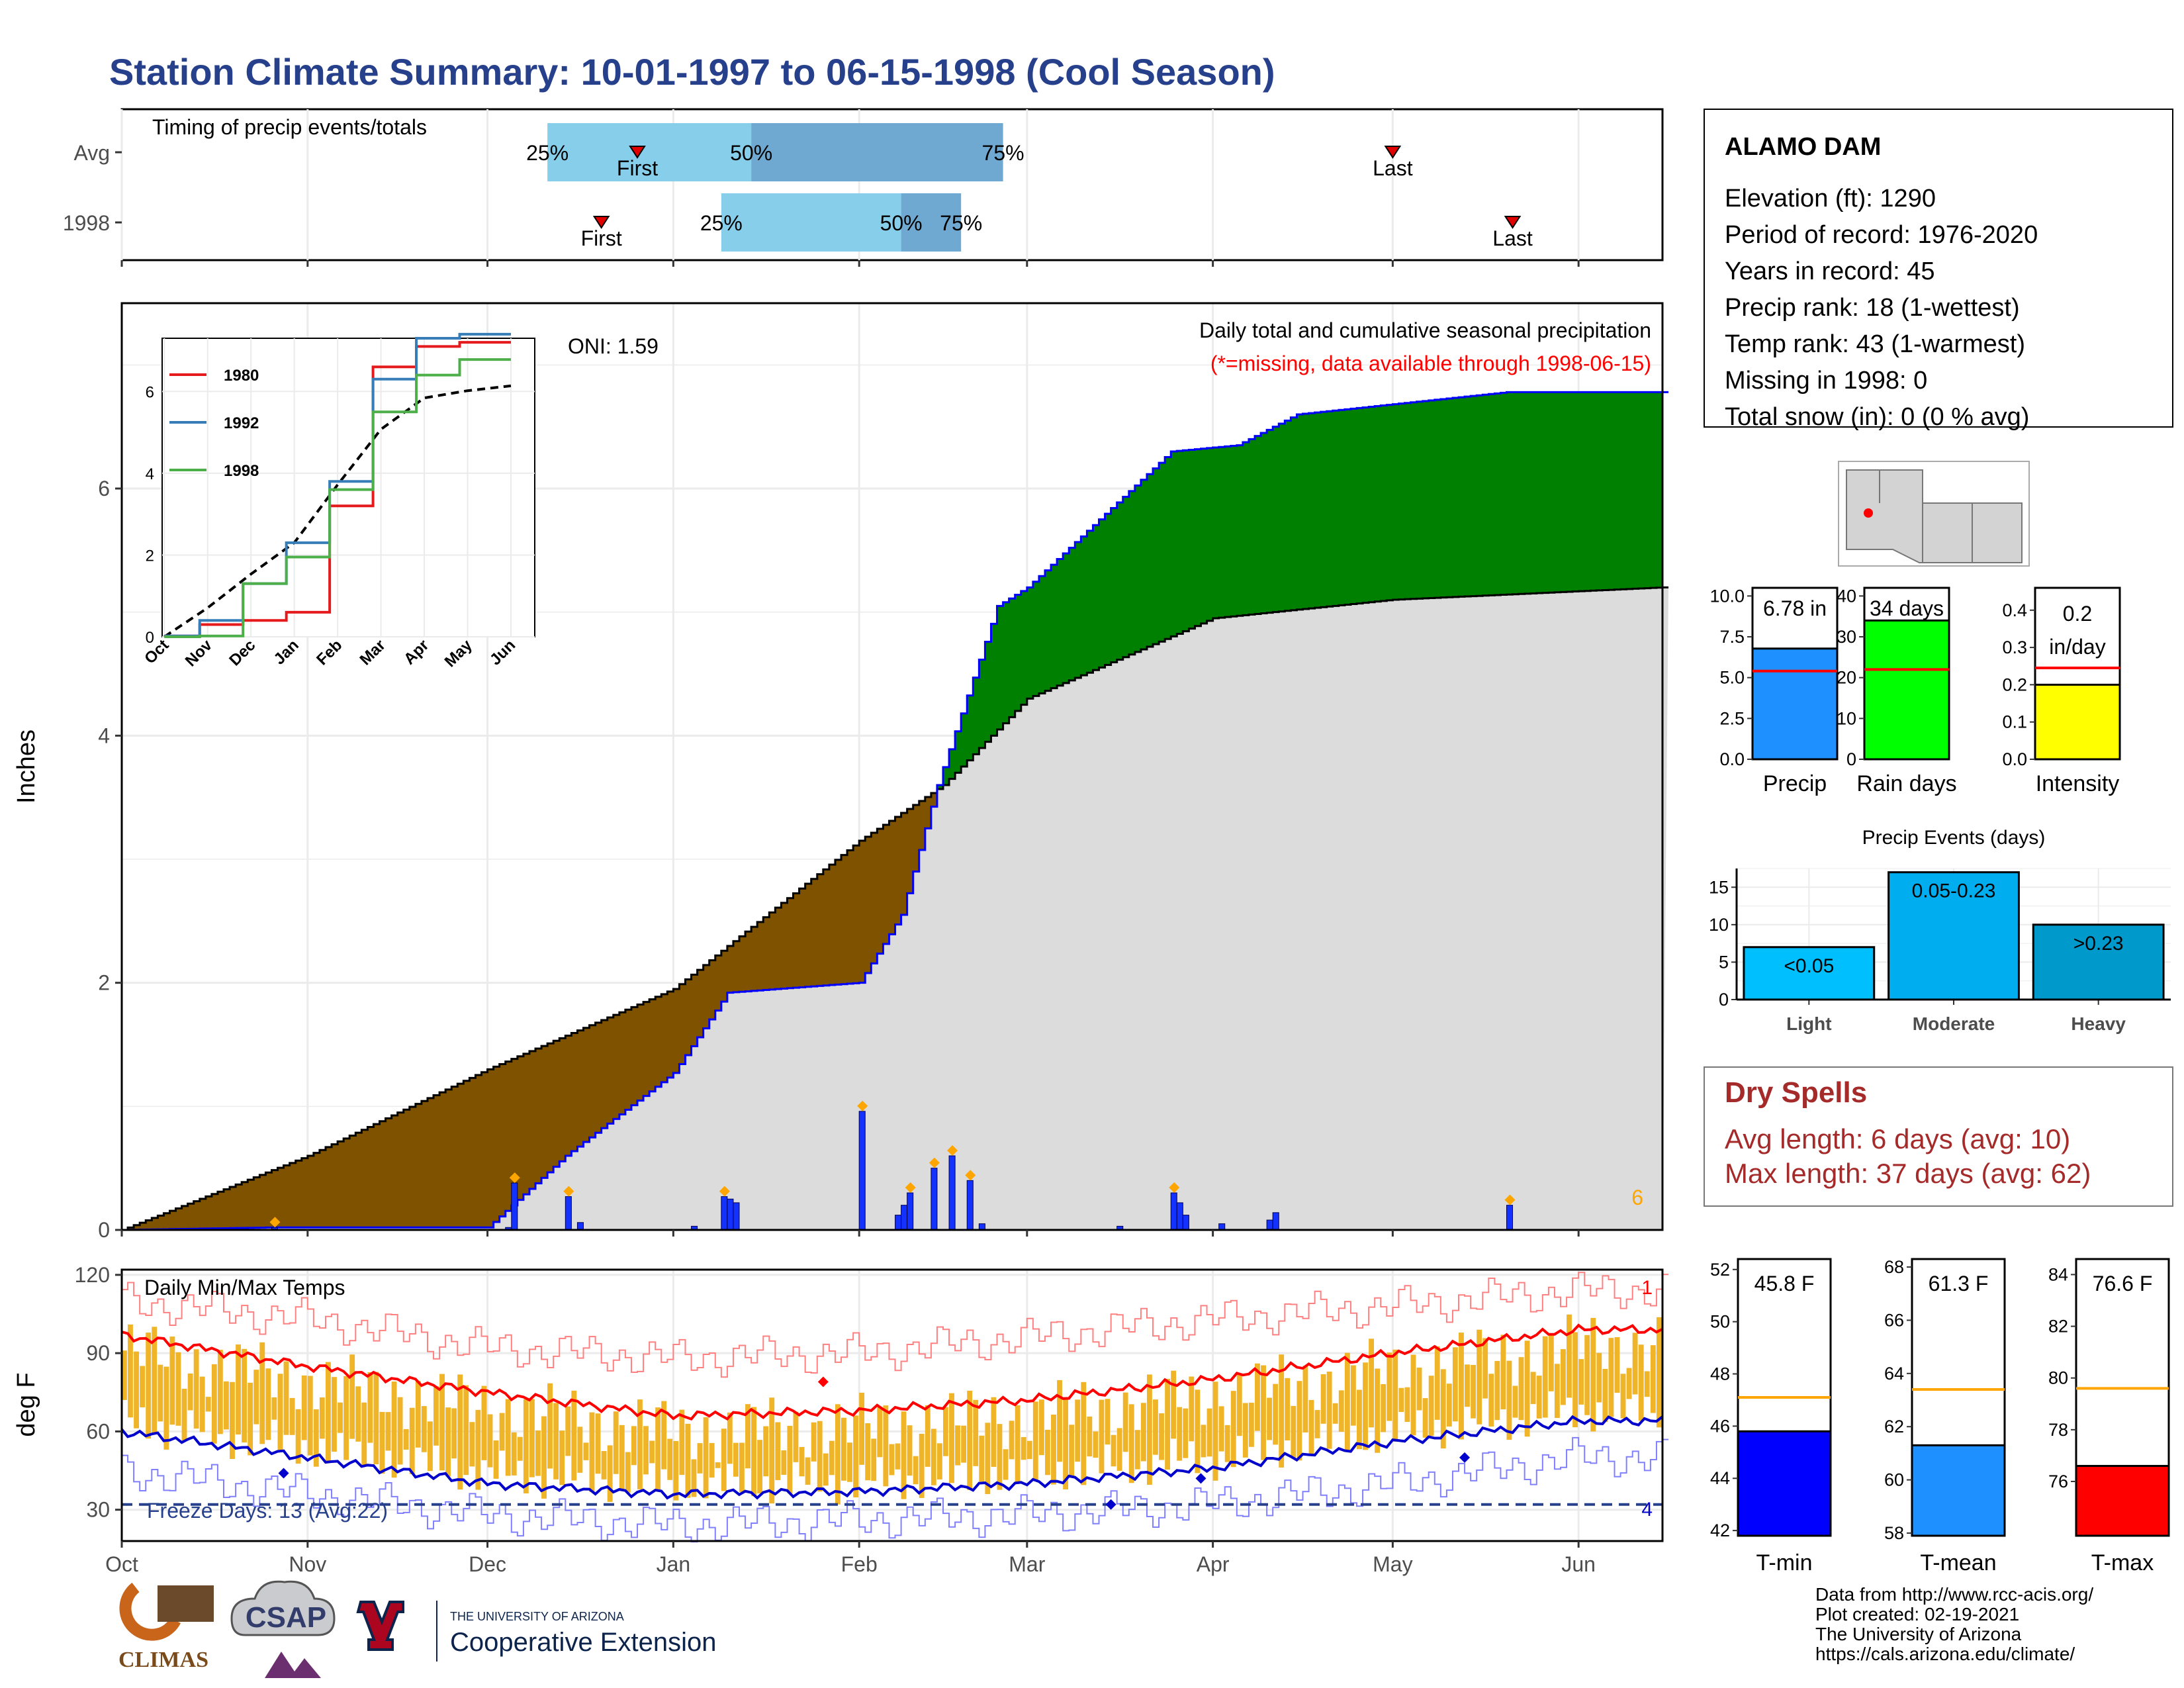  What do you see at coordinates (1719, 887) in the screenshot?
I see `y-tick-label: 15` at bounding box center [1719, 887].